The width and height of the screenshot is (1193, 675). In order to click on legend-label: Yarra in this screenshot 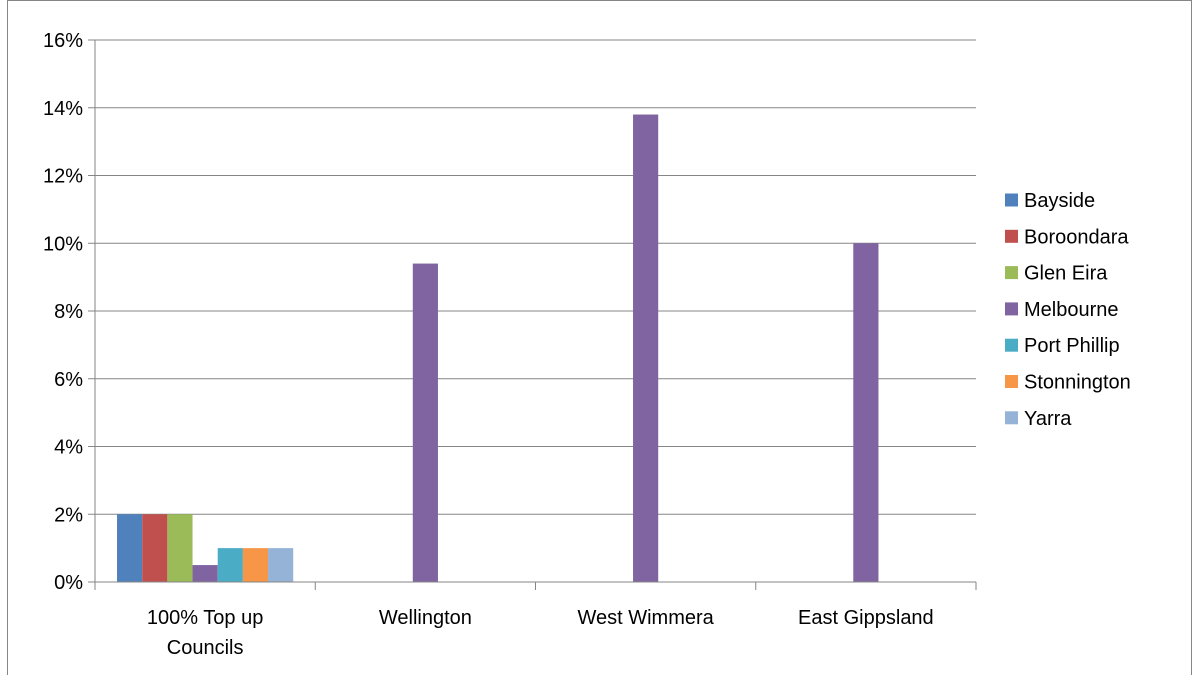, I will do `click(1048, 419)`.